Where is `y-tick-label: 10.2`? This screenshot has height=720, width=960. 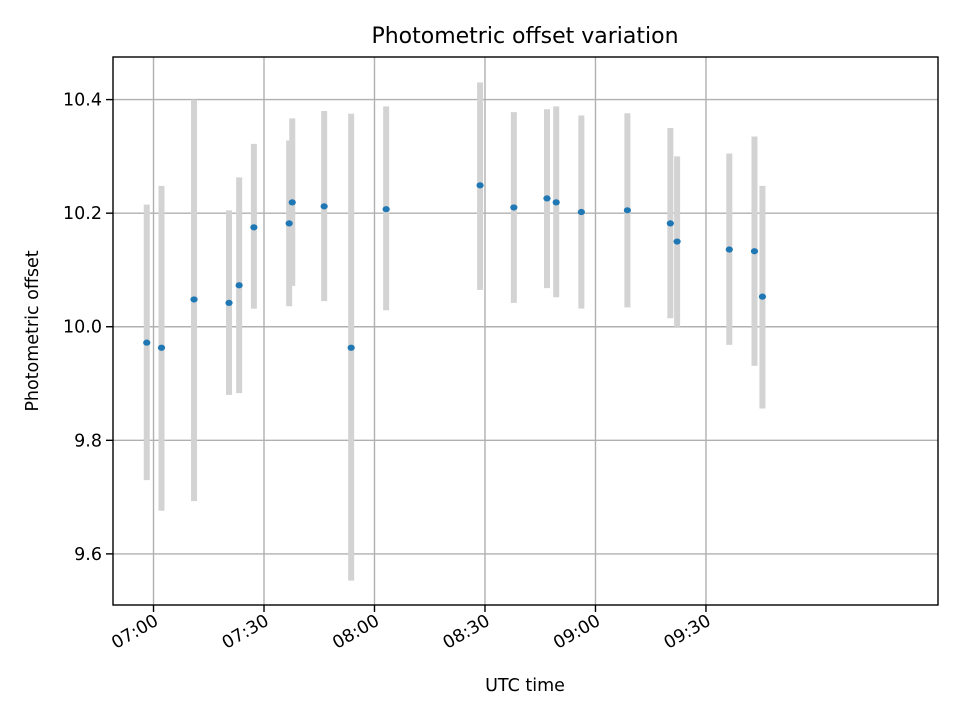 y-tick-label: 10.2 is located at coordinates (82, 214).